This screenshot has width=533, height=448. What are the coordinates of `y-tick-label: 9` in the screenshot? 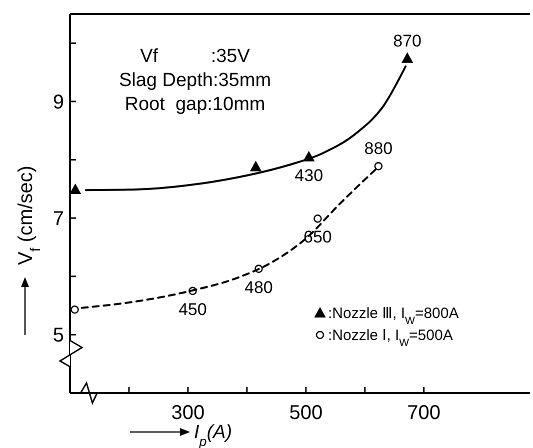 It's located at (58, 102).